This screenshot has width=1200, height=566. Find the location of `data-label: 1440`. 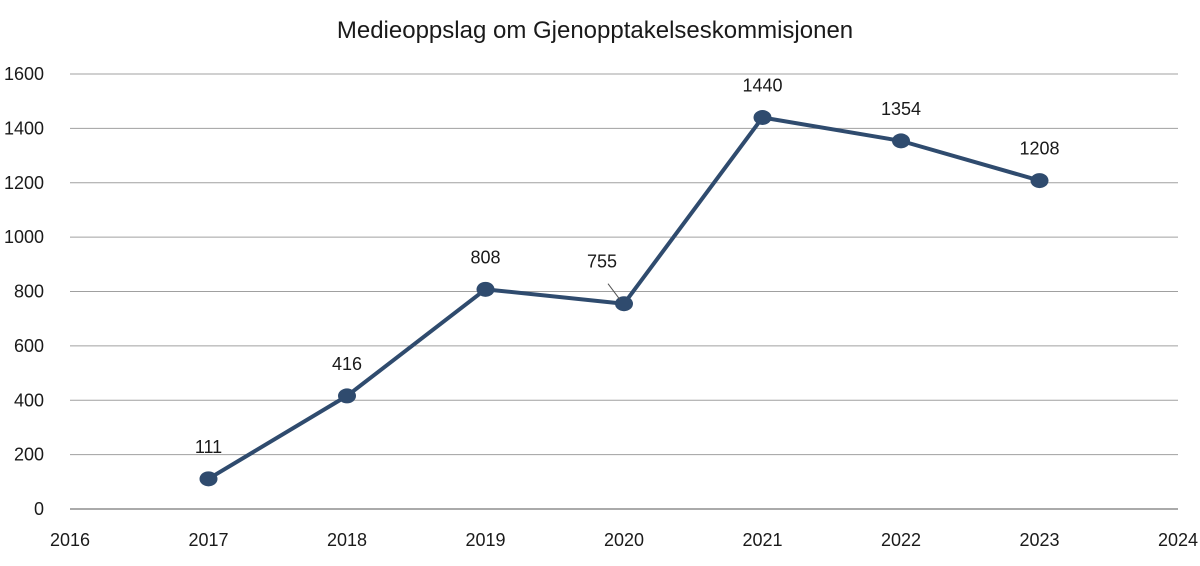

data-label: 1440 is located at coordinates (762, 86).